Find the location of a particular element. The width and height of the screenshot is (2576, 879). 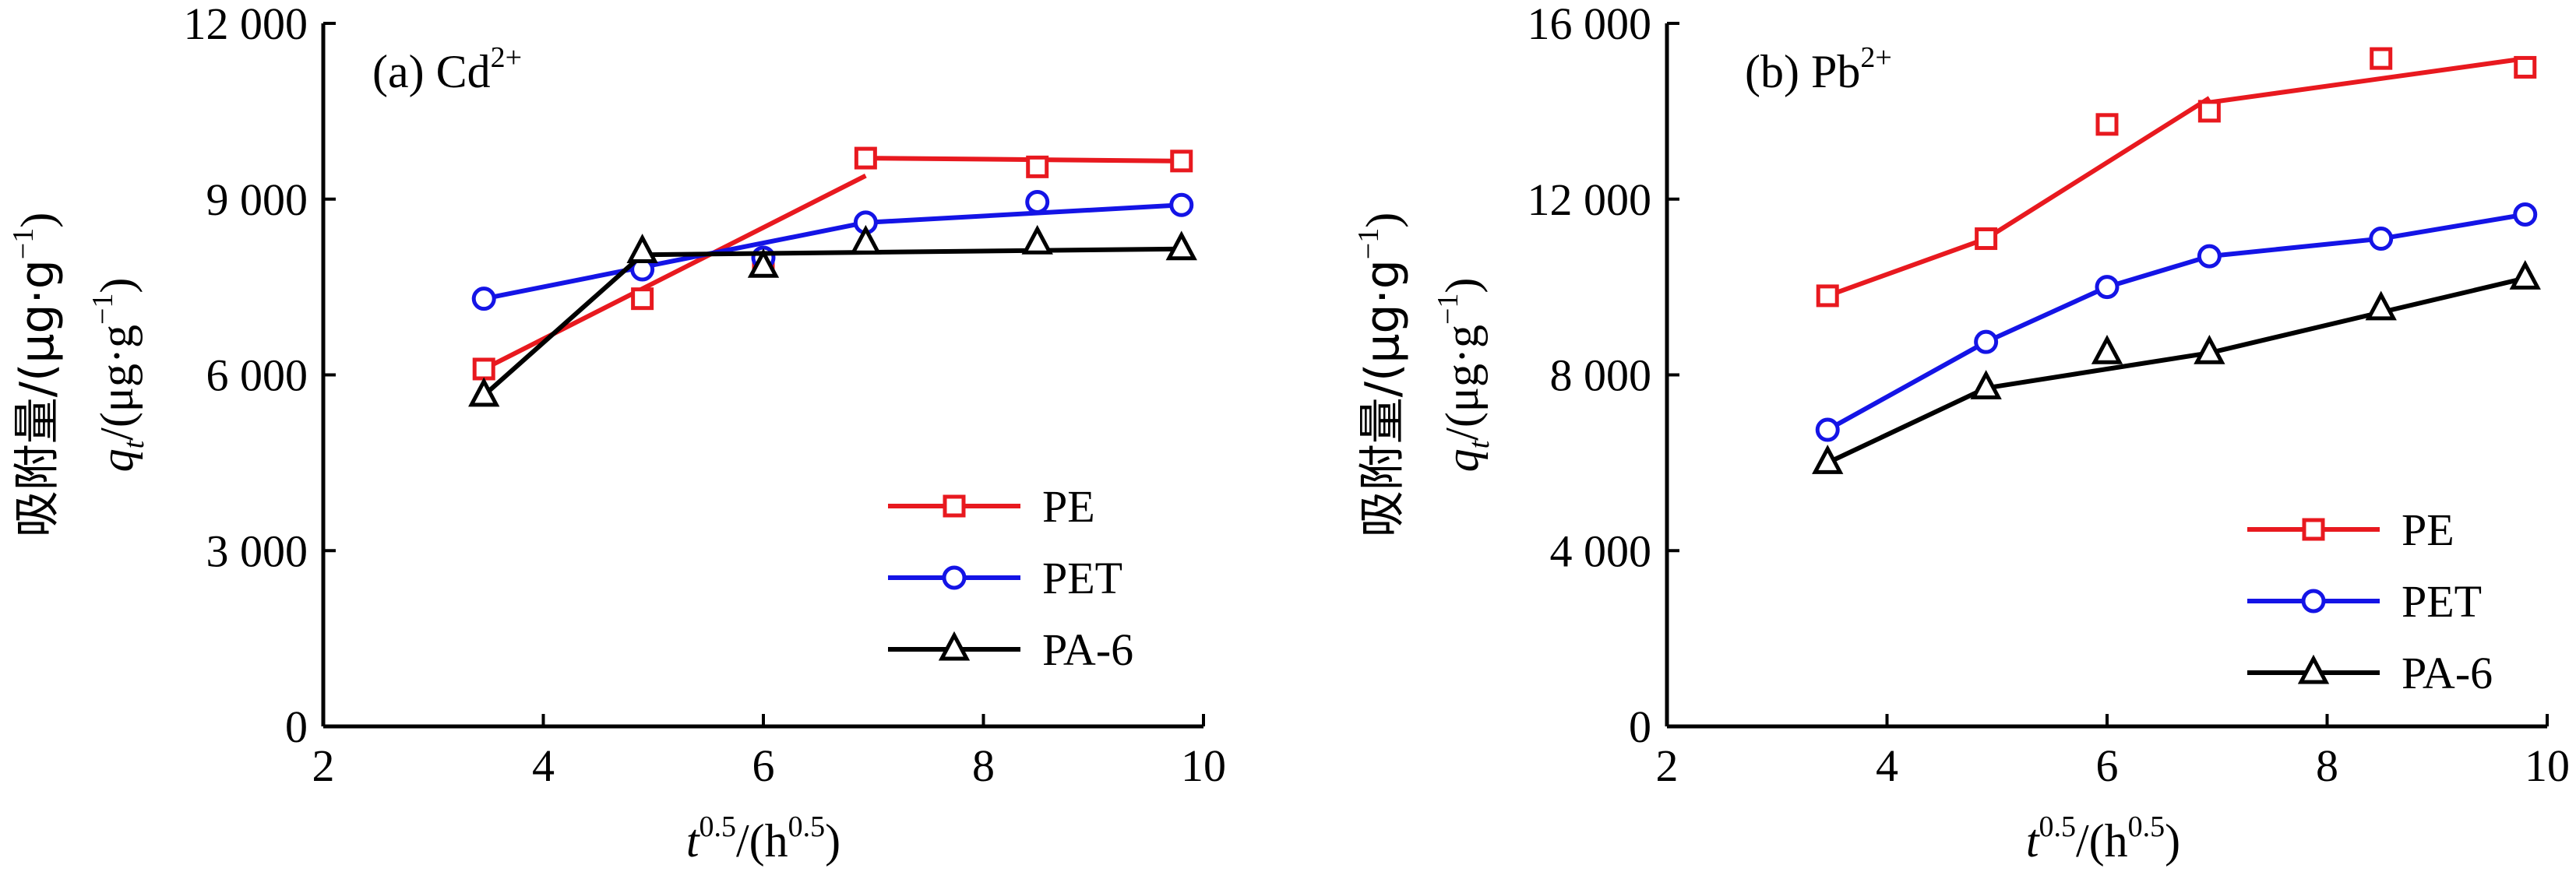

y-tick-label: 4 000 is located at coordinates (1601, 551).